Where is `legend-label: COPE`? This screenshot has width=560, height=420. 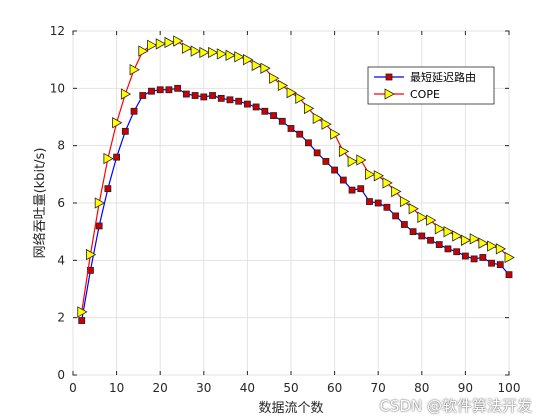 legend-label: COPE is located at coordinates (425, 94).